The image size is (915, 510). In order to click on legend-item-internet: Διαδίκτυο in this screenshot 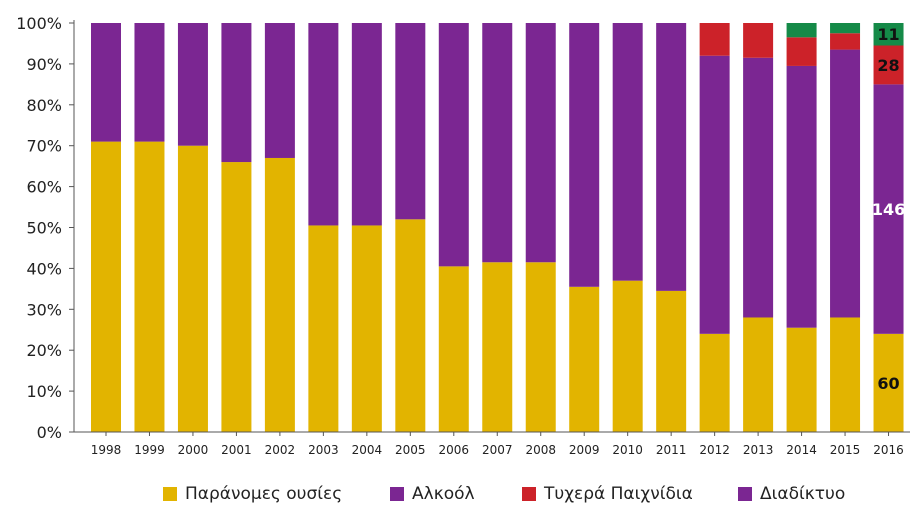, I will do `click(791, 494)`.